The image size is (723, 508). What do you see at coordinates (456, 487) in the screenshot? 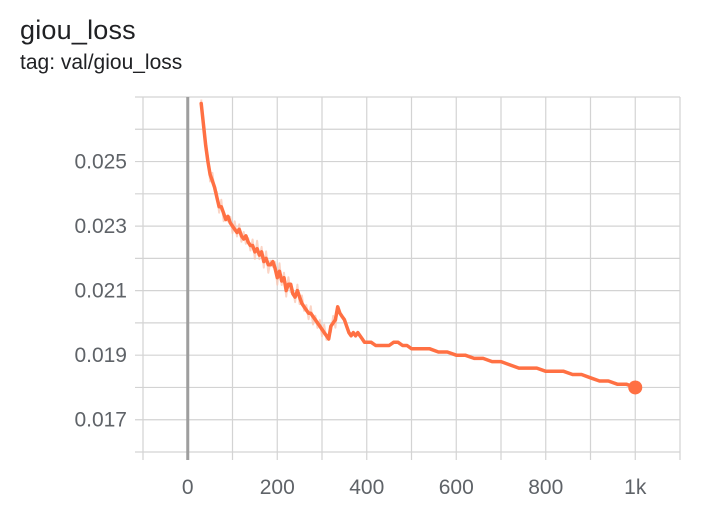
I see `x-tick-label: 600` at bounding box center [456, 487].